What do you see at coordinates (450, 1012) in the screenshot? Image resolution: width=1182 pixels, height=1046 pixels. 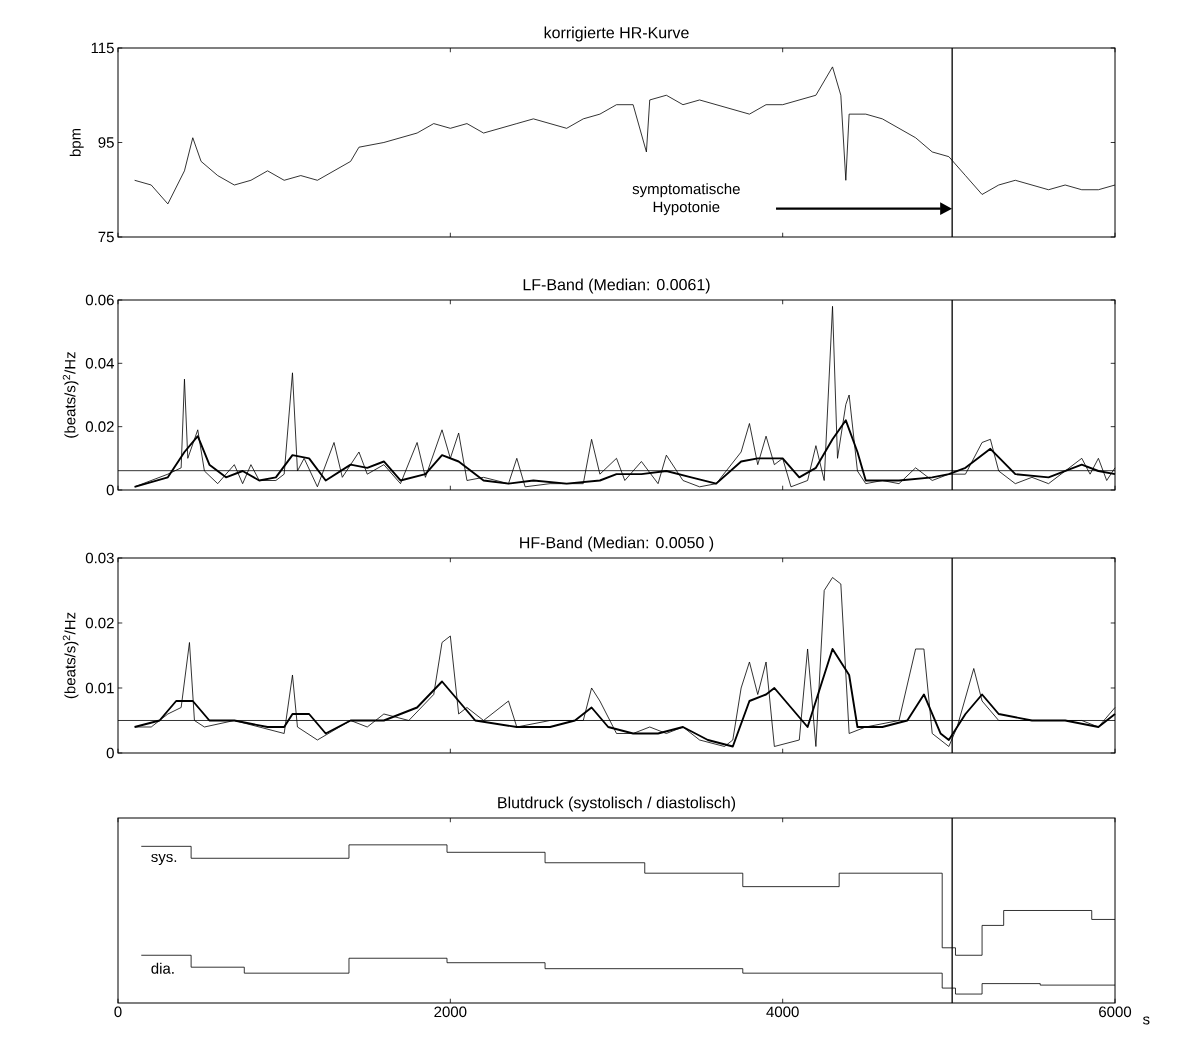 I see `x-tick-label: 2000` at bounding box center [450, 1012].